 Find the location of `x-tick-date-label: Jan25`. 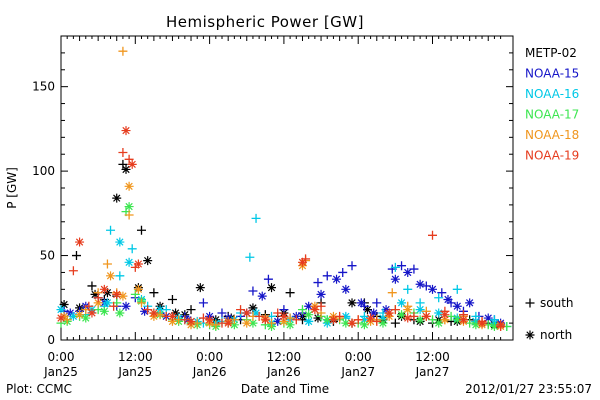

x-tick-date-label: Jan25 is located at coordinates (60, 372).